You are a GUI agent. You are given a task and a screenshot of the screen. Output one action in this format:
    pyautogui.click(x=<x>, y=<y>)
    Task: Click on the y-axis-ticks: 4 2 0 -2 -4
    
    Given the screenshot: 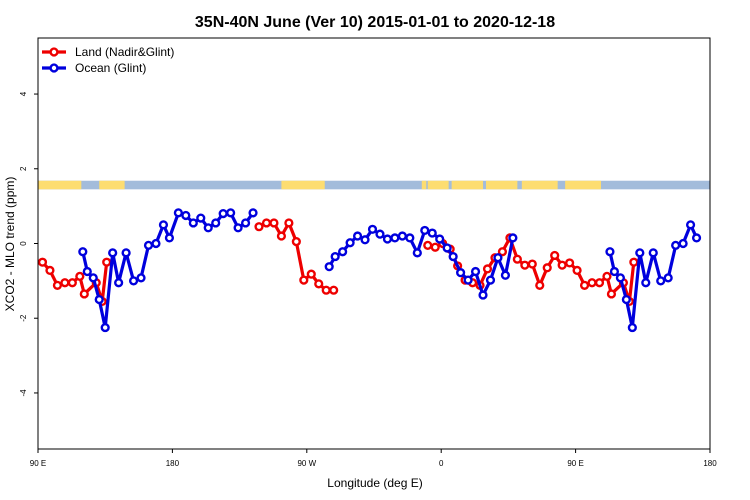 What is the action you would take?
    pyautogui.click(x=28, y=244)
    